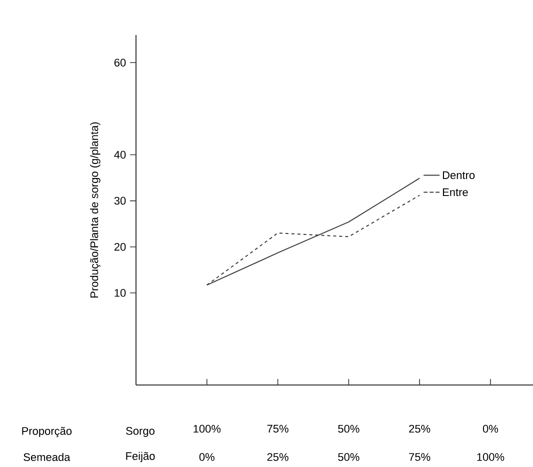  What do you see at coordinates (419, 457) in the screenshot?
I see `text: 75%` at bounding box center [419, 457].